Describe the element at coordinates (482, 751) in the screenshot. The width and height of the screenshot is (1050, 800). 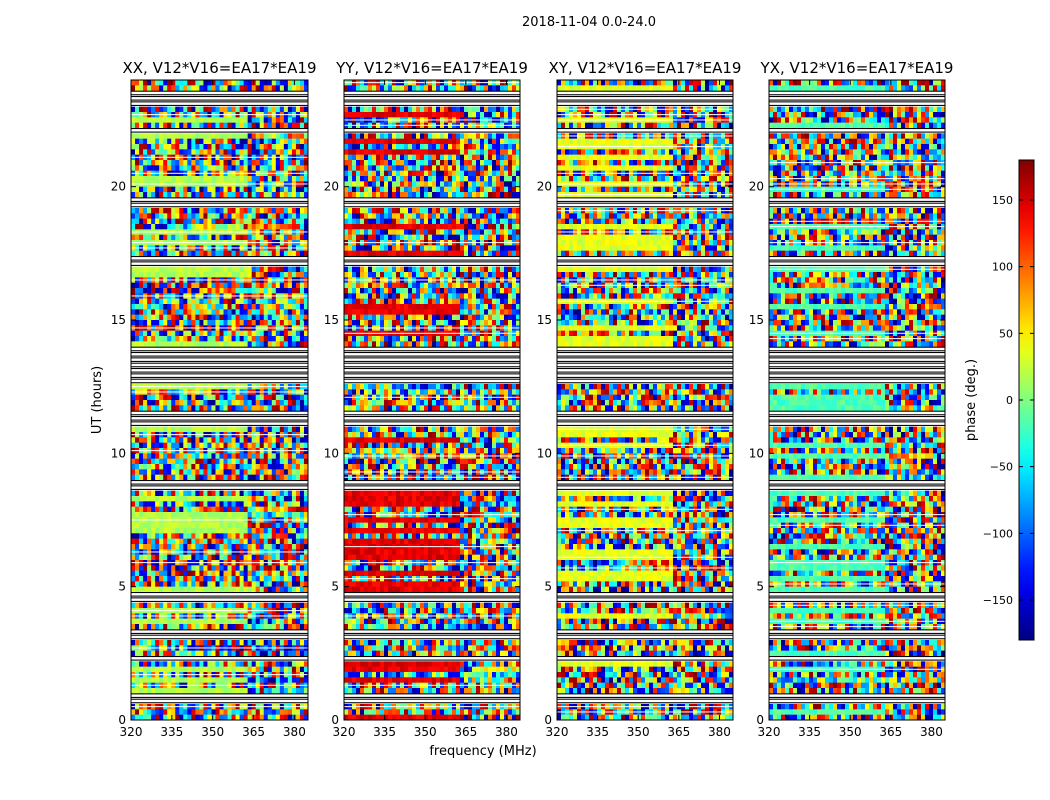
I see `x-axis-label: frequency (MHz)` at that location.